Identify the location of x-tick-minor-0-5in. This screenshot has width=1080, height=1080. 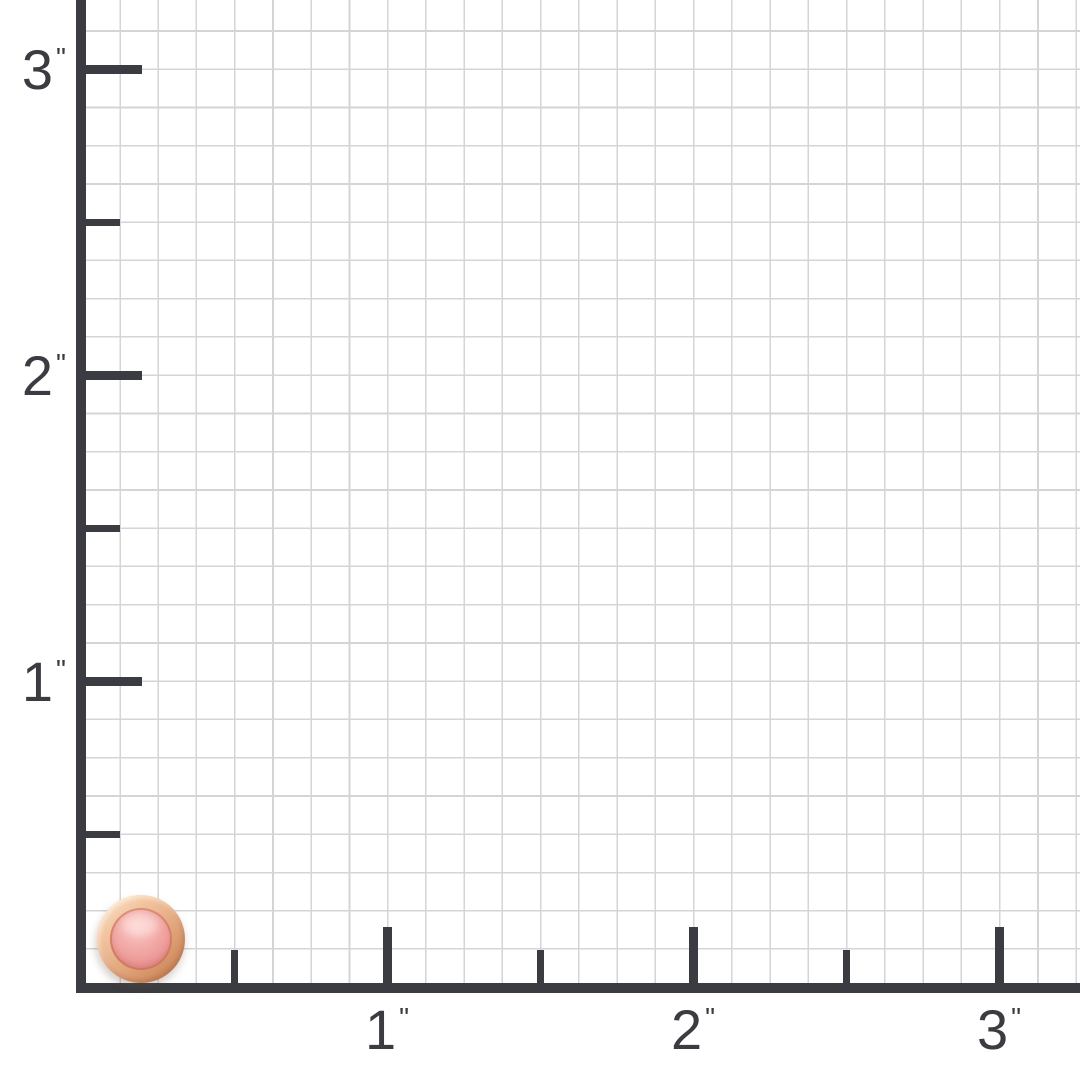
(234, 966).